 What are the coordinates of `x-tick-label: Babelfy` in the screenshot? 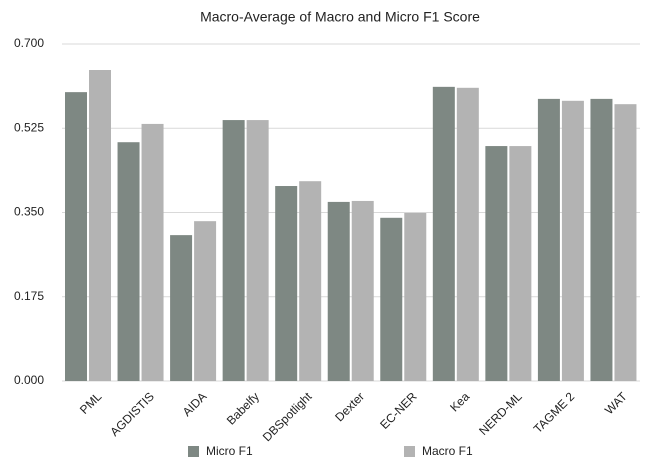 It's located at (243, 408).